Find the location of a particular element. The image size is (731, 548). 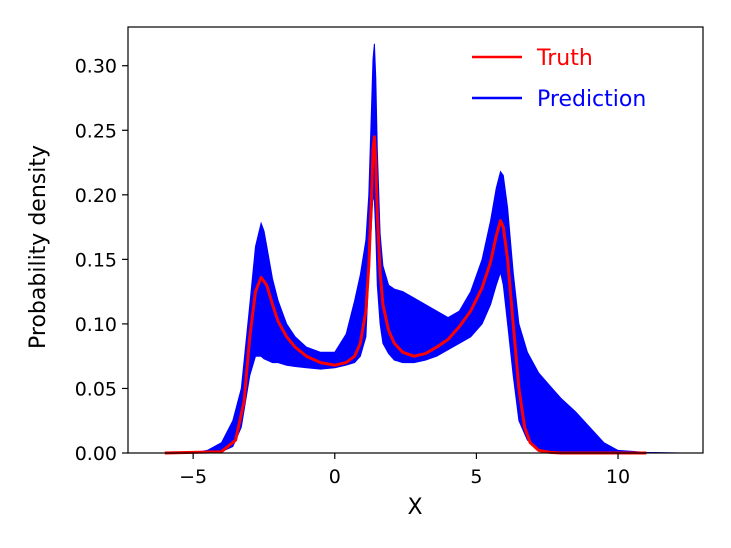

y-tick-label: 0.15 is located at coordinates (96, 260).